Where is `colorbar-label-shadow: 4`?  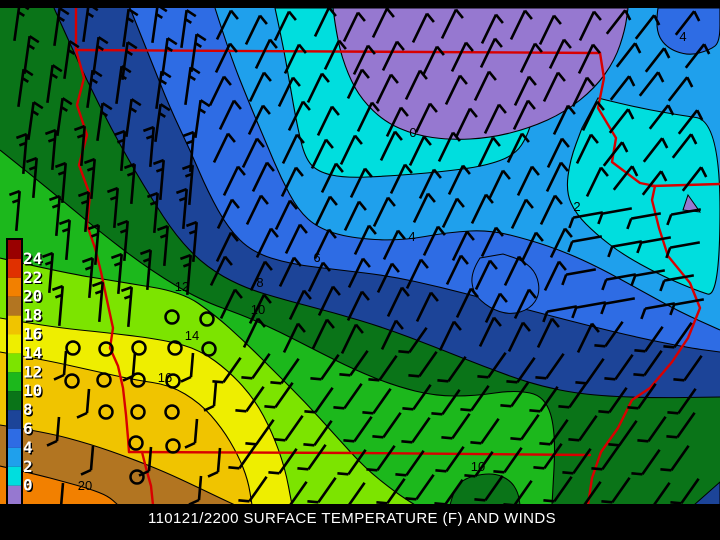
colorbar-label-shadow: 4 is located at coordinates (29, 448).